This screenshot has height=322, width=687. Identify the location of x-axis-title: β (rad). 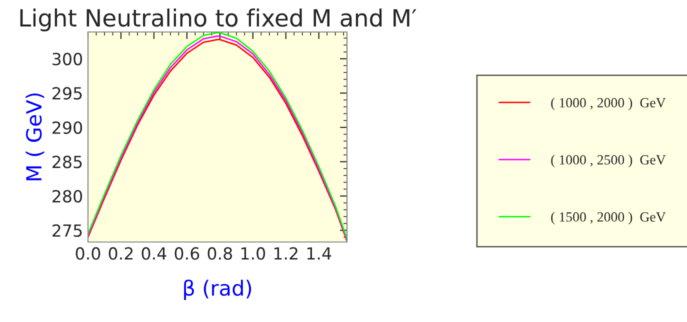
(218, 290).